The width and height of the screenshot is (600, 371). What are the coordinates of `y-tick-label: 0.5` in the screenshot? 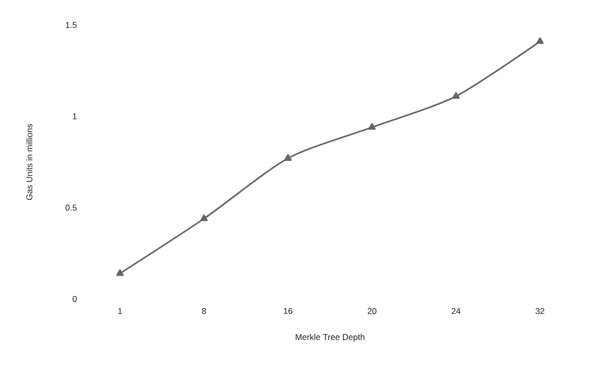 It's located at (71, 207).